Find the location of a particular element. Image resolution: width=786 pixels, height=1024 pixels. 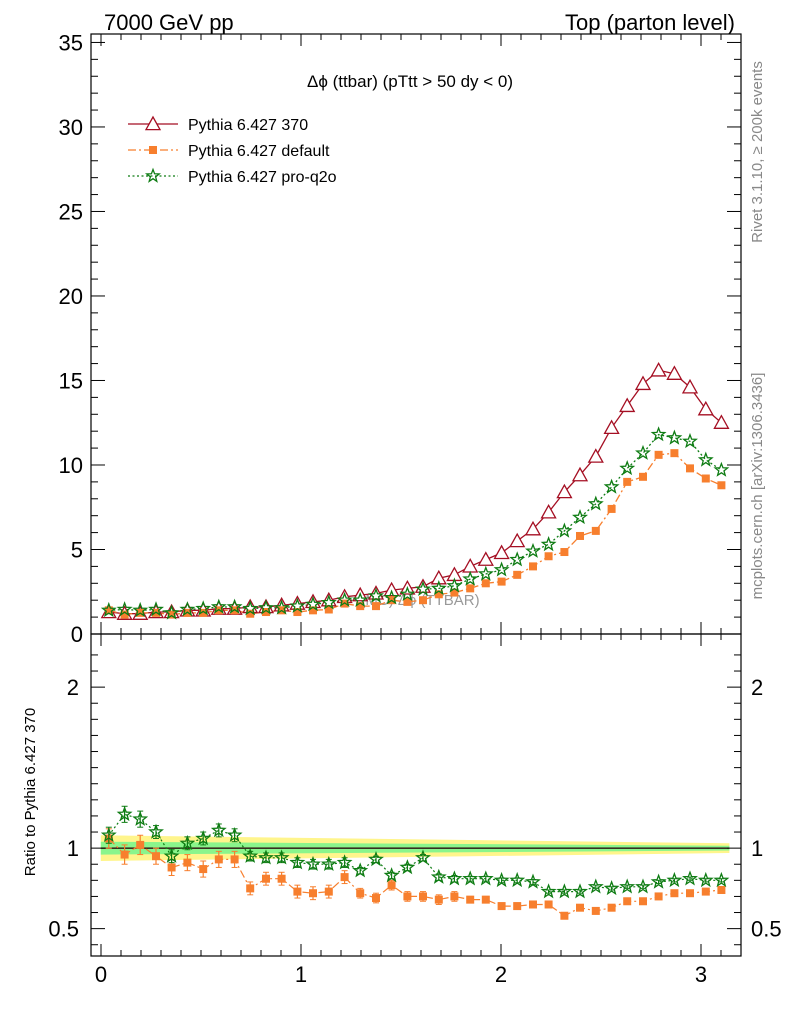

y-tick-label: 35 is located at coordinates (71, 42).